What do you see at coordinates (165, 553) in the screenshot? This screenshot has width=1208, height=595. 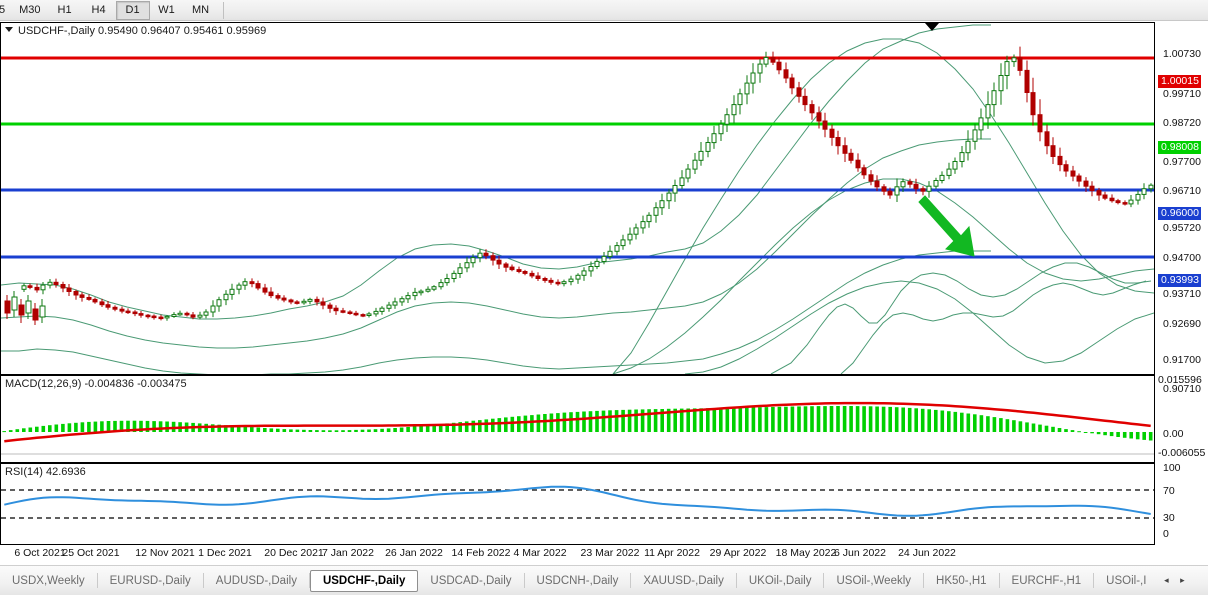 I see `date-label: 12 Nov 2021` at bounding box center [165, 553].